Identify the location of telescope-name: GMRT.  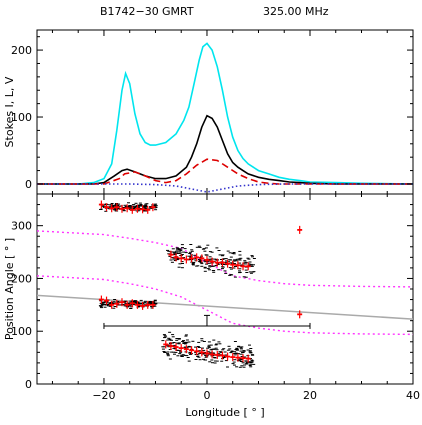
(178, 11).